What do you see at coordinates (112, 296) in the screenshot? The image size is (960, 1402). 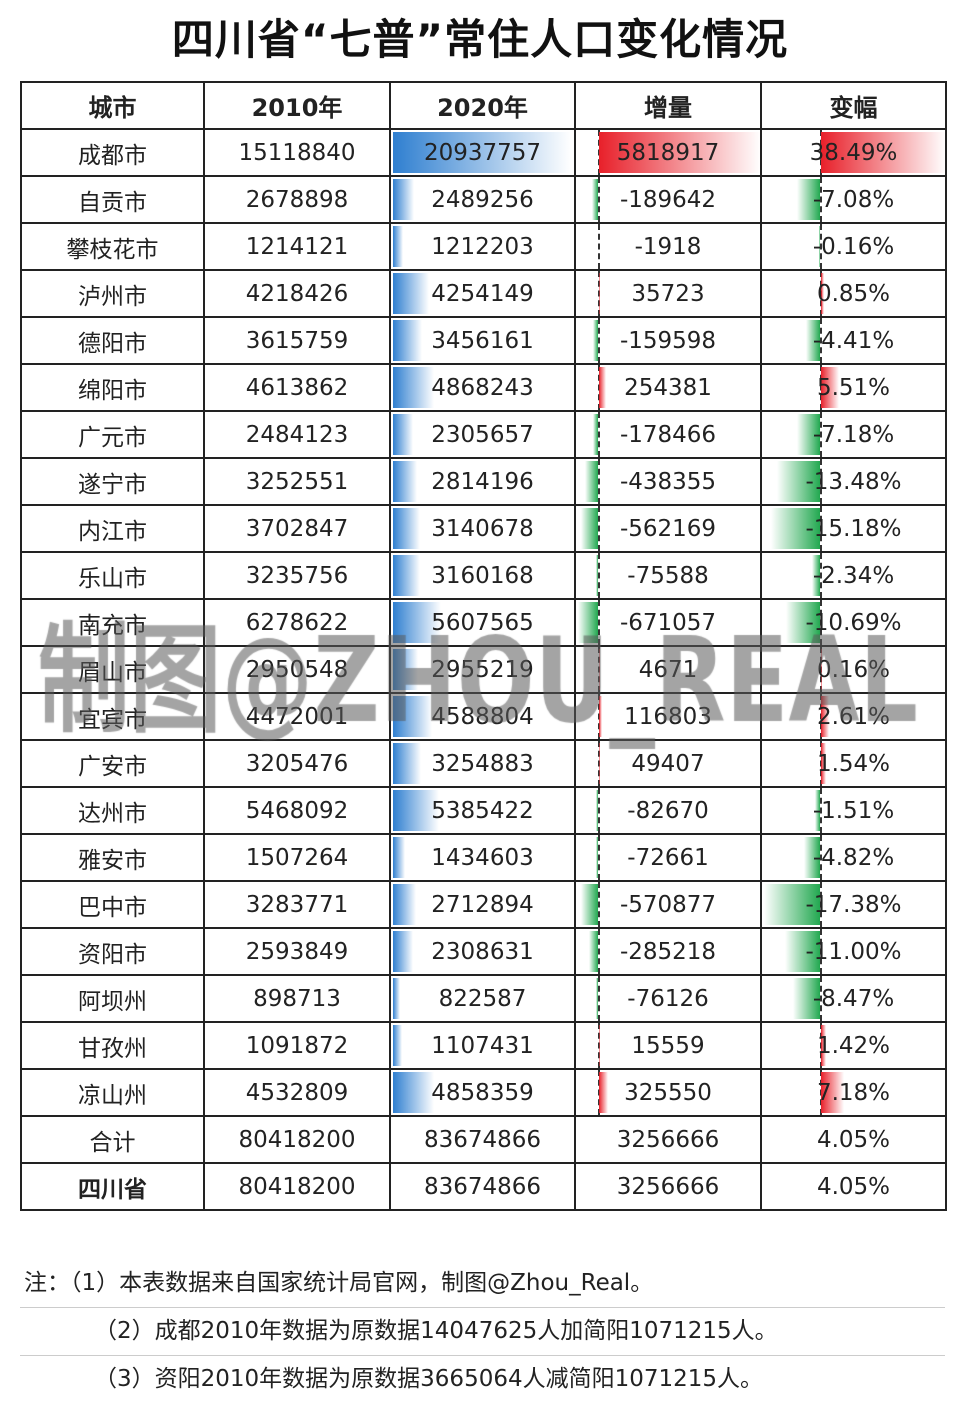 I see `cell-text: 泸州市` at bounding box center [112, 296].